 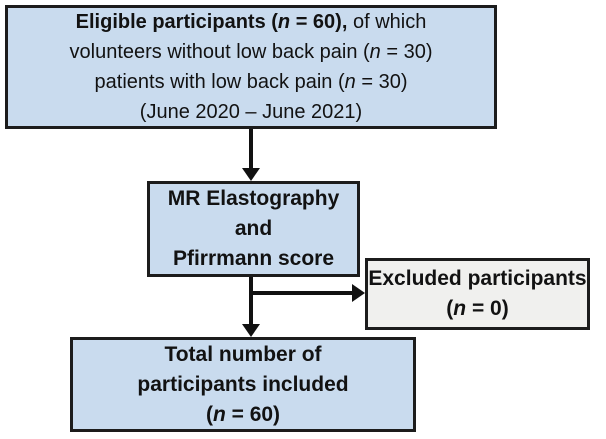 I want to click on excluded-participants-box: Excluded participants (n = 0), so click(x=477, y=294).